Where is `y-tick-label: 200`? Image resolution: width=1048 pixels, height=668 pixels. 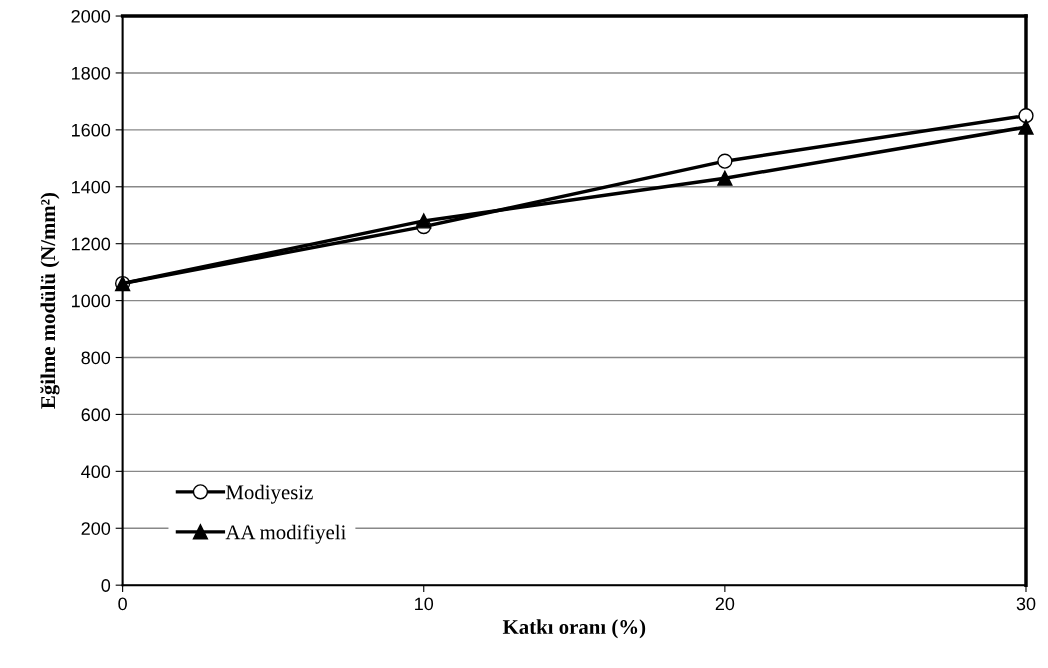
y-tick-label: 200 is located at coordinates (96, 528).